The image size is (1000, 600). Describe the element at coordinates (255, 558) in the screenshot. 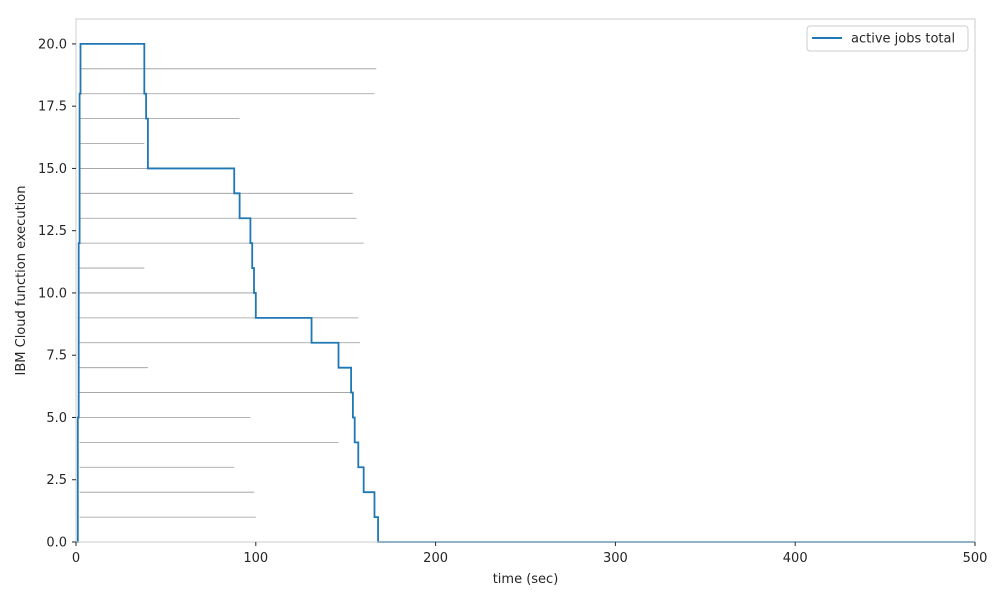

I see `x-tick-label: 100` at that location.